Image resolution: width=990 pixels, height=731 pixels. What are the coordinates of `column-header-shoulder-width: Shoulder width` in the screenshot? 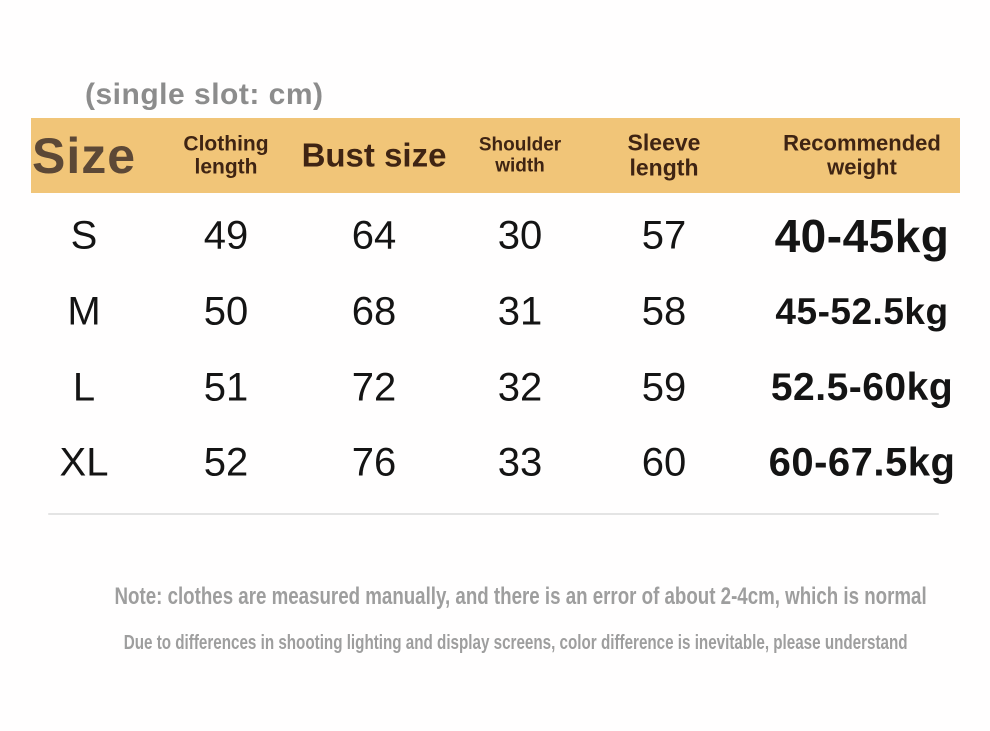 It's located at (520, 155).